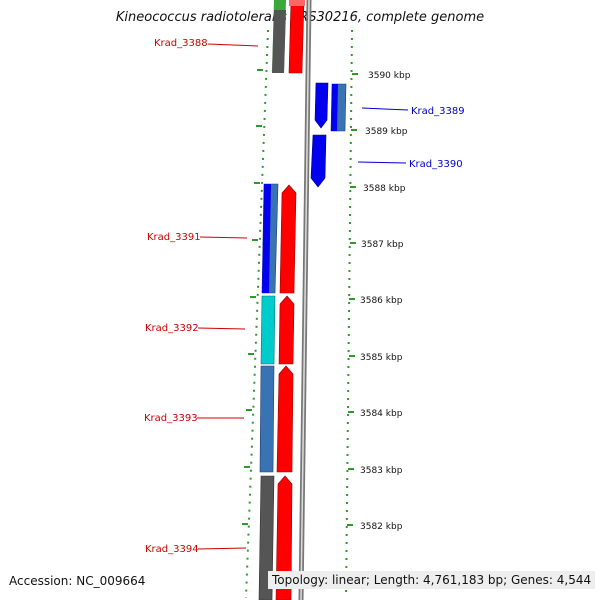  Describe the element at coordinates (436, 164) in the screenshot. I see `gene-label-krad-3390: Krad_3390` at that location.